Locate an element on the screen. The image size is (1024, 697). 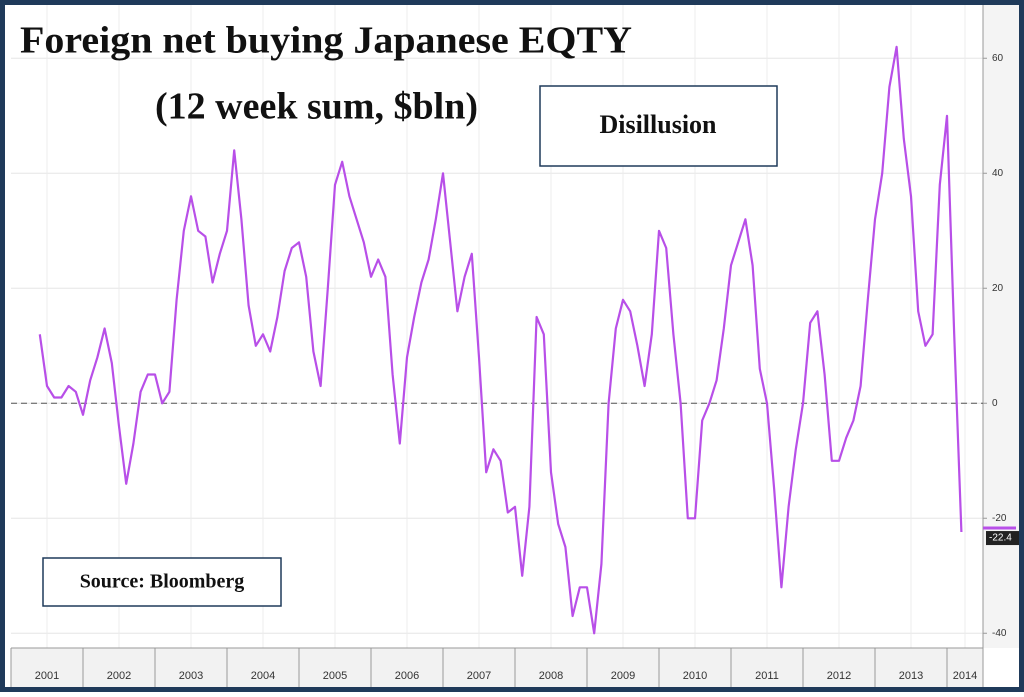
x-tick-label: 2005 is located at coordinates (335, 676).